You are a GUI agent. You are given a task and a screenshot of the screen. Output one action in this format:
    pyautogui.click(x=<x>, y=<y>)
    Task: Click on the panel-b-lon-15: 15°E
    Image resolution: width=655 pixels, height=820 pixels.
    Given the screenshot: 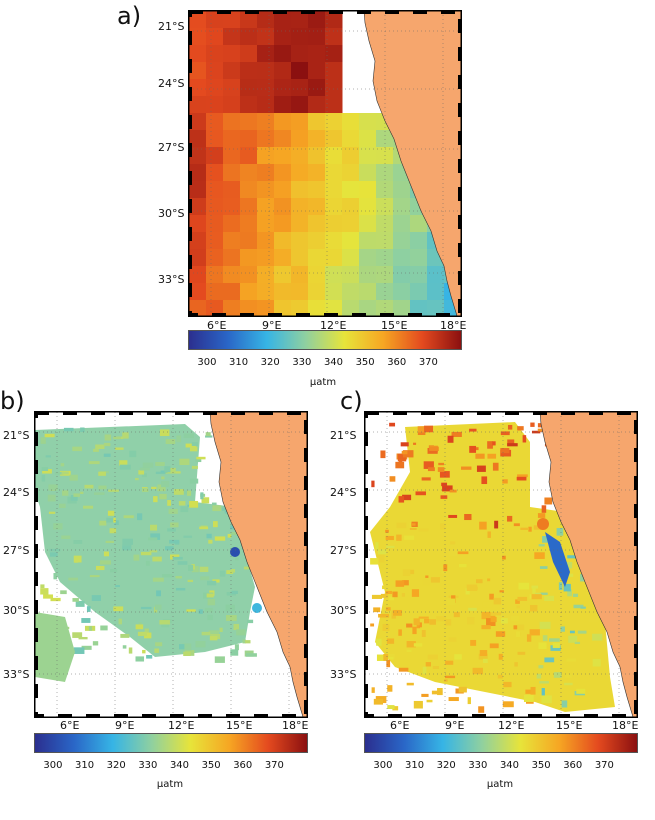 What is the action you would take?
    pyautogui.click(x=239, y=725)
    